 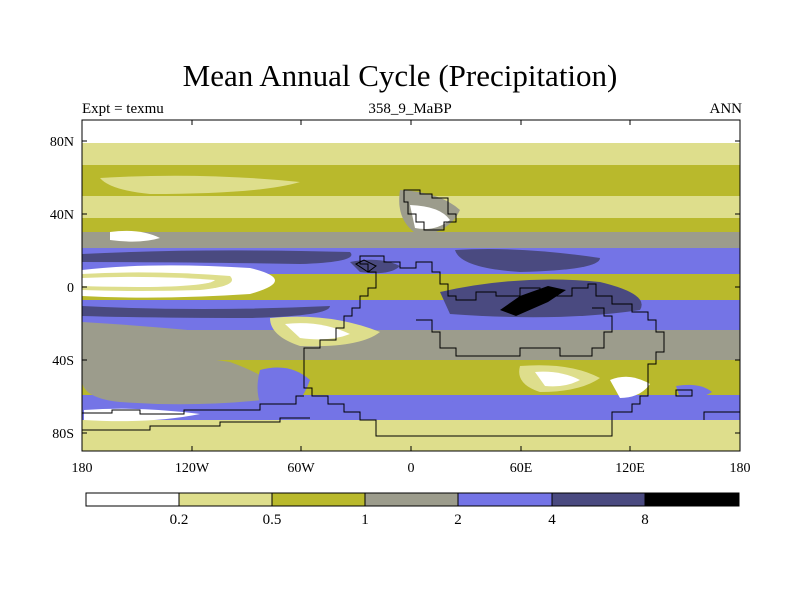 I want to click on period-label: 358_9_MaBP, so click(x=410, y=109).